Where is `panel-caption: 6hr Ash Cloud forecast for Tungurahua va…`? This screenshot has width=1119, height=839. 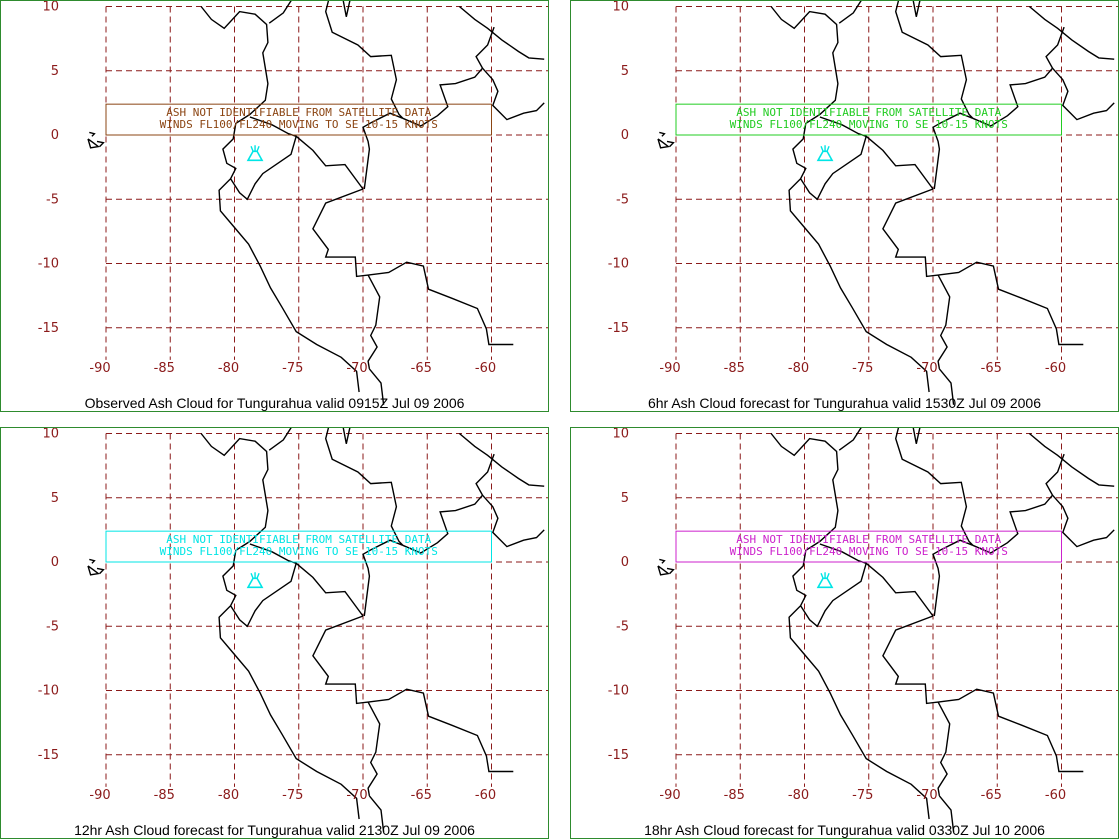
panel-caption: 6hr Ash Cloud forecast for Tungurahua va… is located at coordinates (844, 403).